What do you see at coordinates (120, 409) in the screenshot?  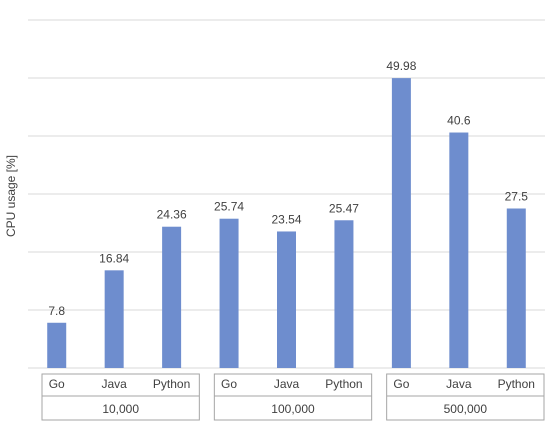 I see `group-label: 10,000` at bounding box center [120, 409].